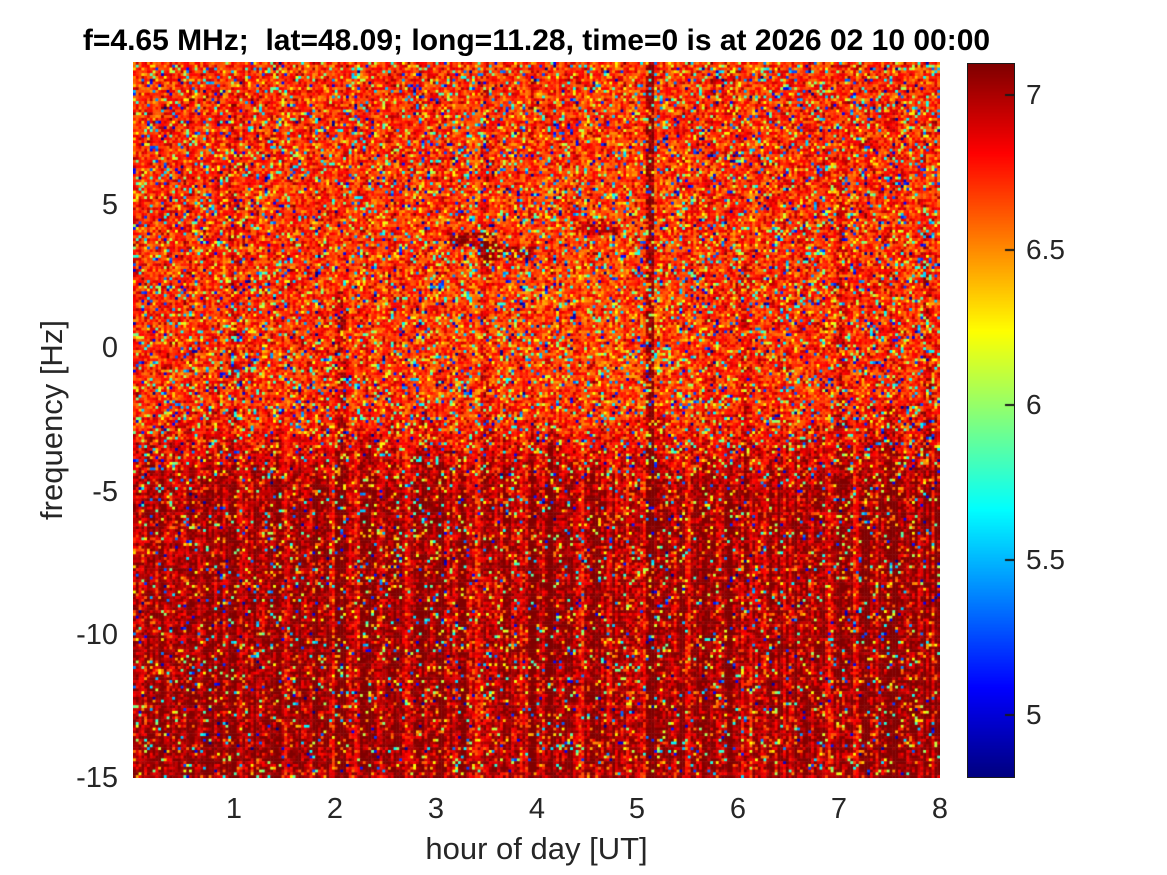  What do you see at coordinates (1045, 249) in the screenshot?
I see `colorbar-tick-label: 6.5` at bounding box center [1045, 249].